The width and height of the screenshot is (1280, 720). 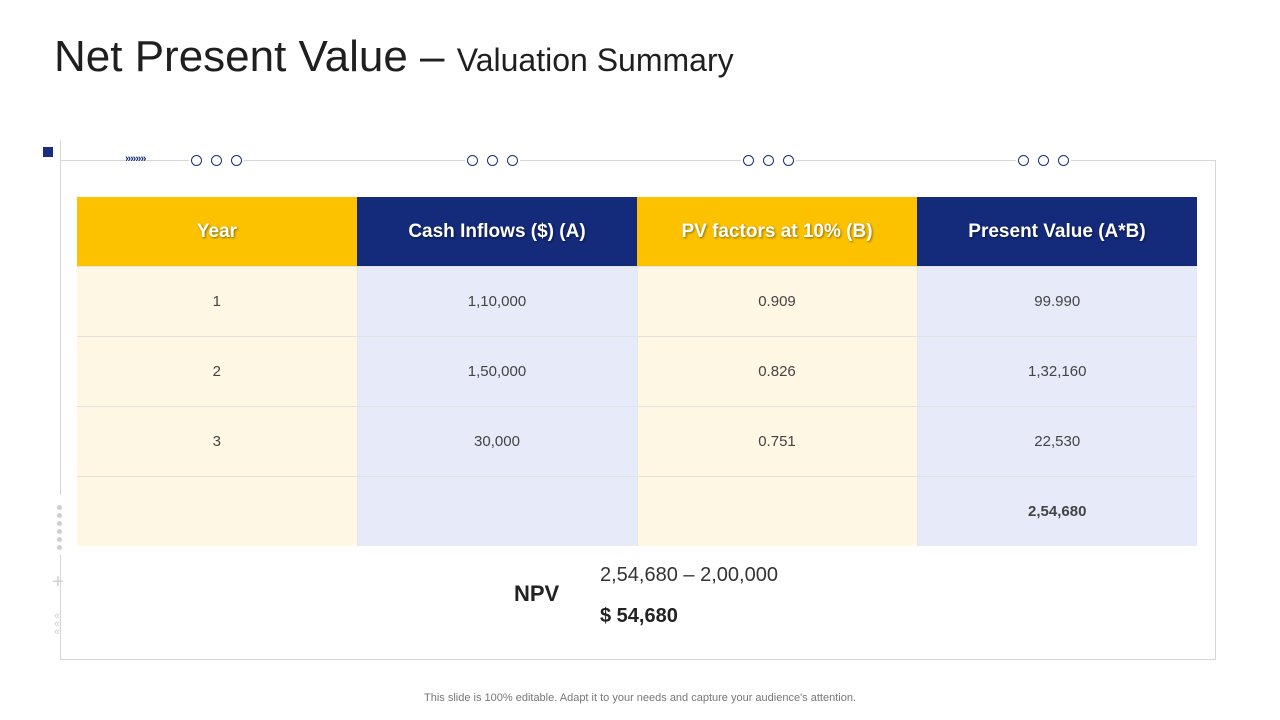 I want to click on frame-left-line, so click(x=60, y=317).